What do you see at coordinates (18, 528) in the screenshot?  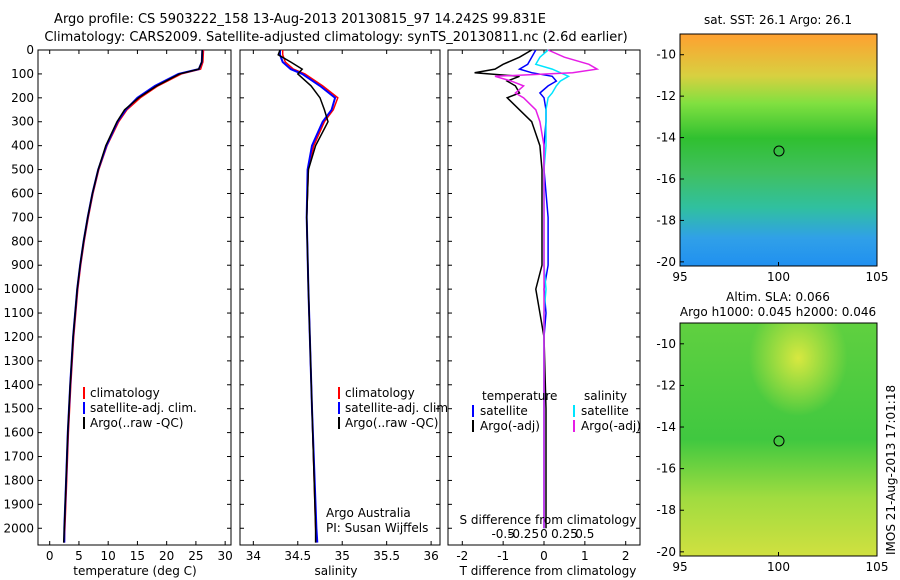 I see `ytick-label: 2000` at bounding box center [18, 528].